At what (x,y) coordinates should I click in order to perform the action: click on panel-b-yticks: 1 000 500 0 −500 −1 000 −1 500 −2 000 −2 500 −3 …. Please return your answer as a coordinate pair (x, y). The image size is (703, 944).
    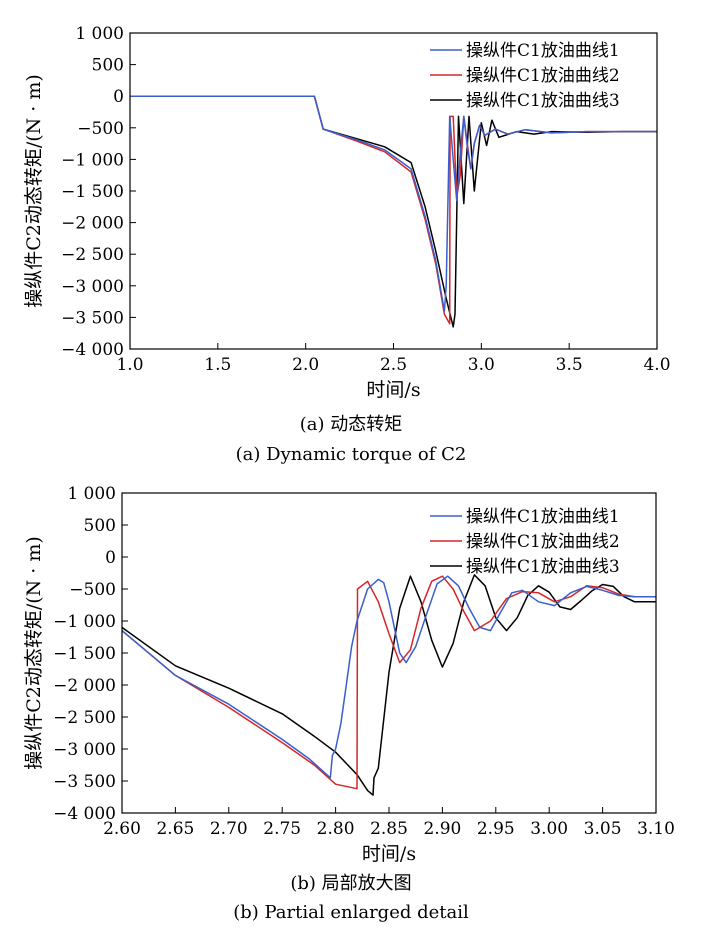
    Looking at the image, I should click on (90, 654).